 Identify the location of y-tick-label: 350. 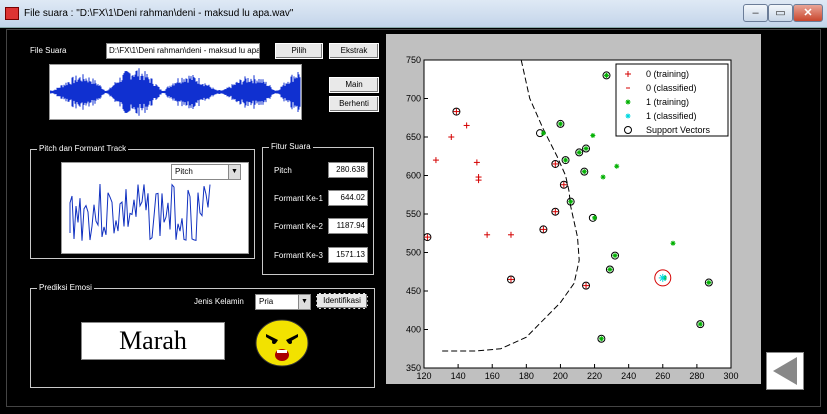
(413, 368).